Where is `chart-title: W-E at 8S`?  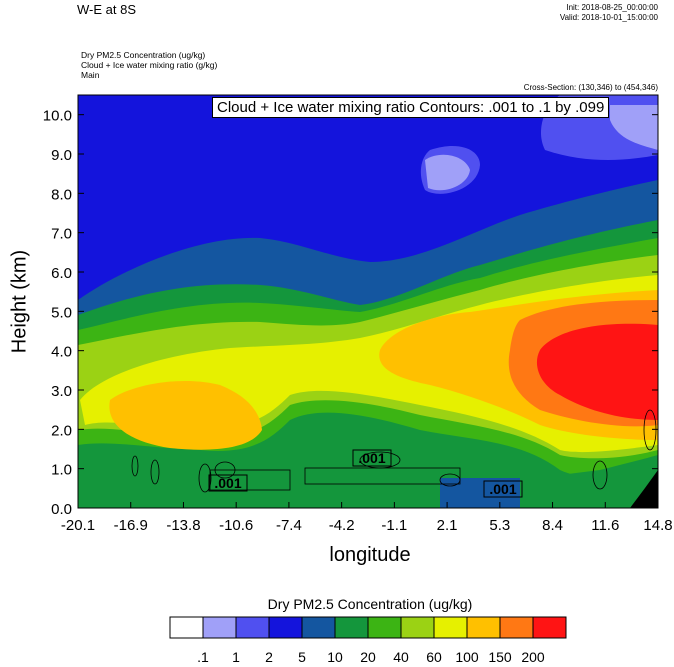
chart-title: W-E at 8S is located at coordinates (107, 9).